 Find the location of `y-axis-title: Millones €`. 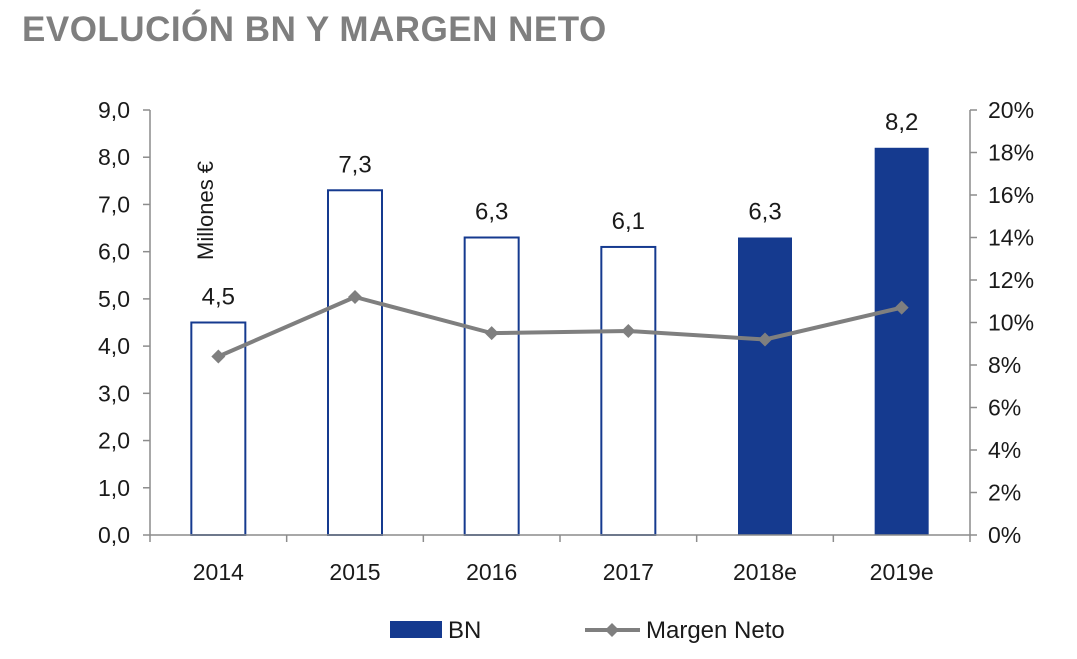

y-axis-title: Millones € is located at coordinates (205, 210).